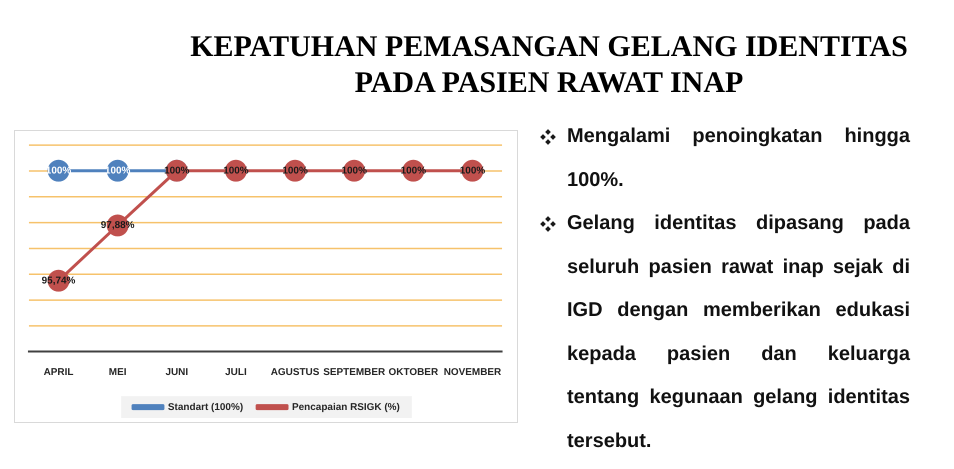 Image resolution: width=954 pixels, height=469 pixels. What do you see at coordinates (117, 372) in the screenshot?
I see `x-tick-label: MEI` at bounding box center [117, 372].